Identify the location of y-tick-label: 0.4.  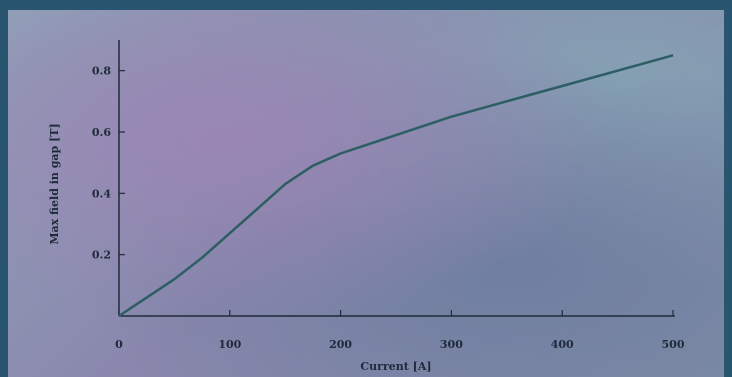
(101, 193).